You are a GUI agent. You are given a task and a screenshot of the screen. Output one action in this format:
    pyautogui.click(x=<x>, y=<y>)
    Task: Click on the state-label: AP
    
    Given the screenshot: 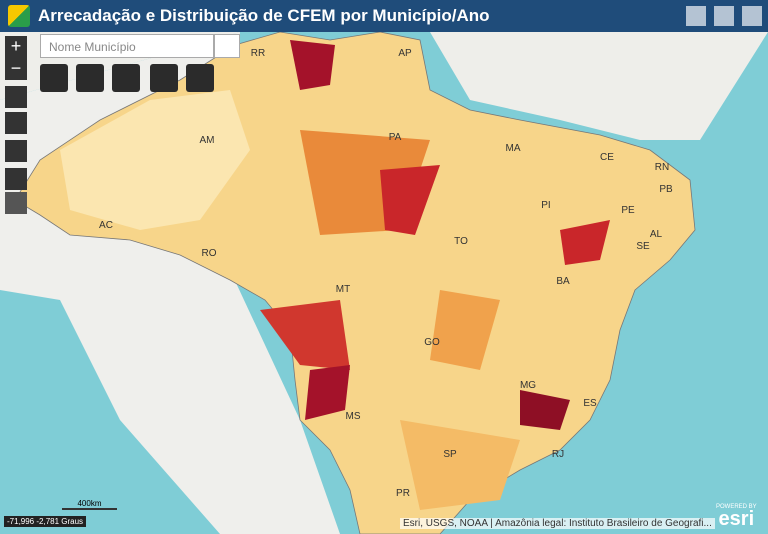 What is the action you would take?
    pyautogui.click(x=405, y=53)
    